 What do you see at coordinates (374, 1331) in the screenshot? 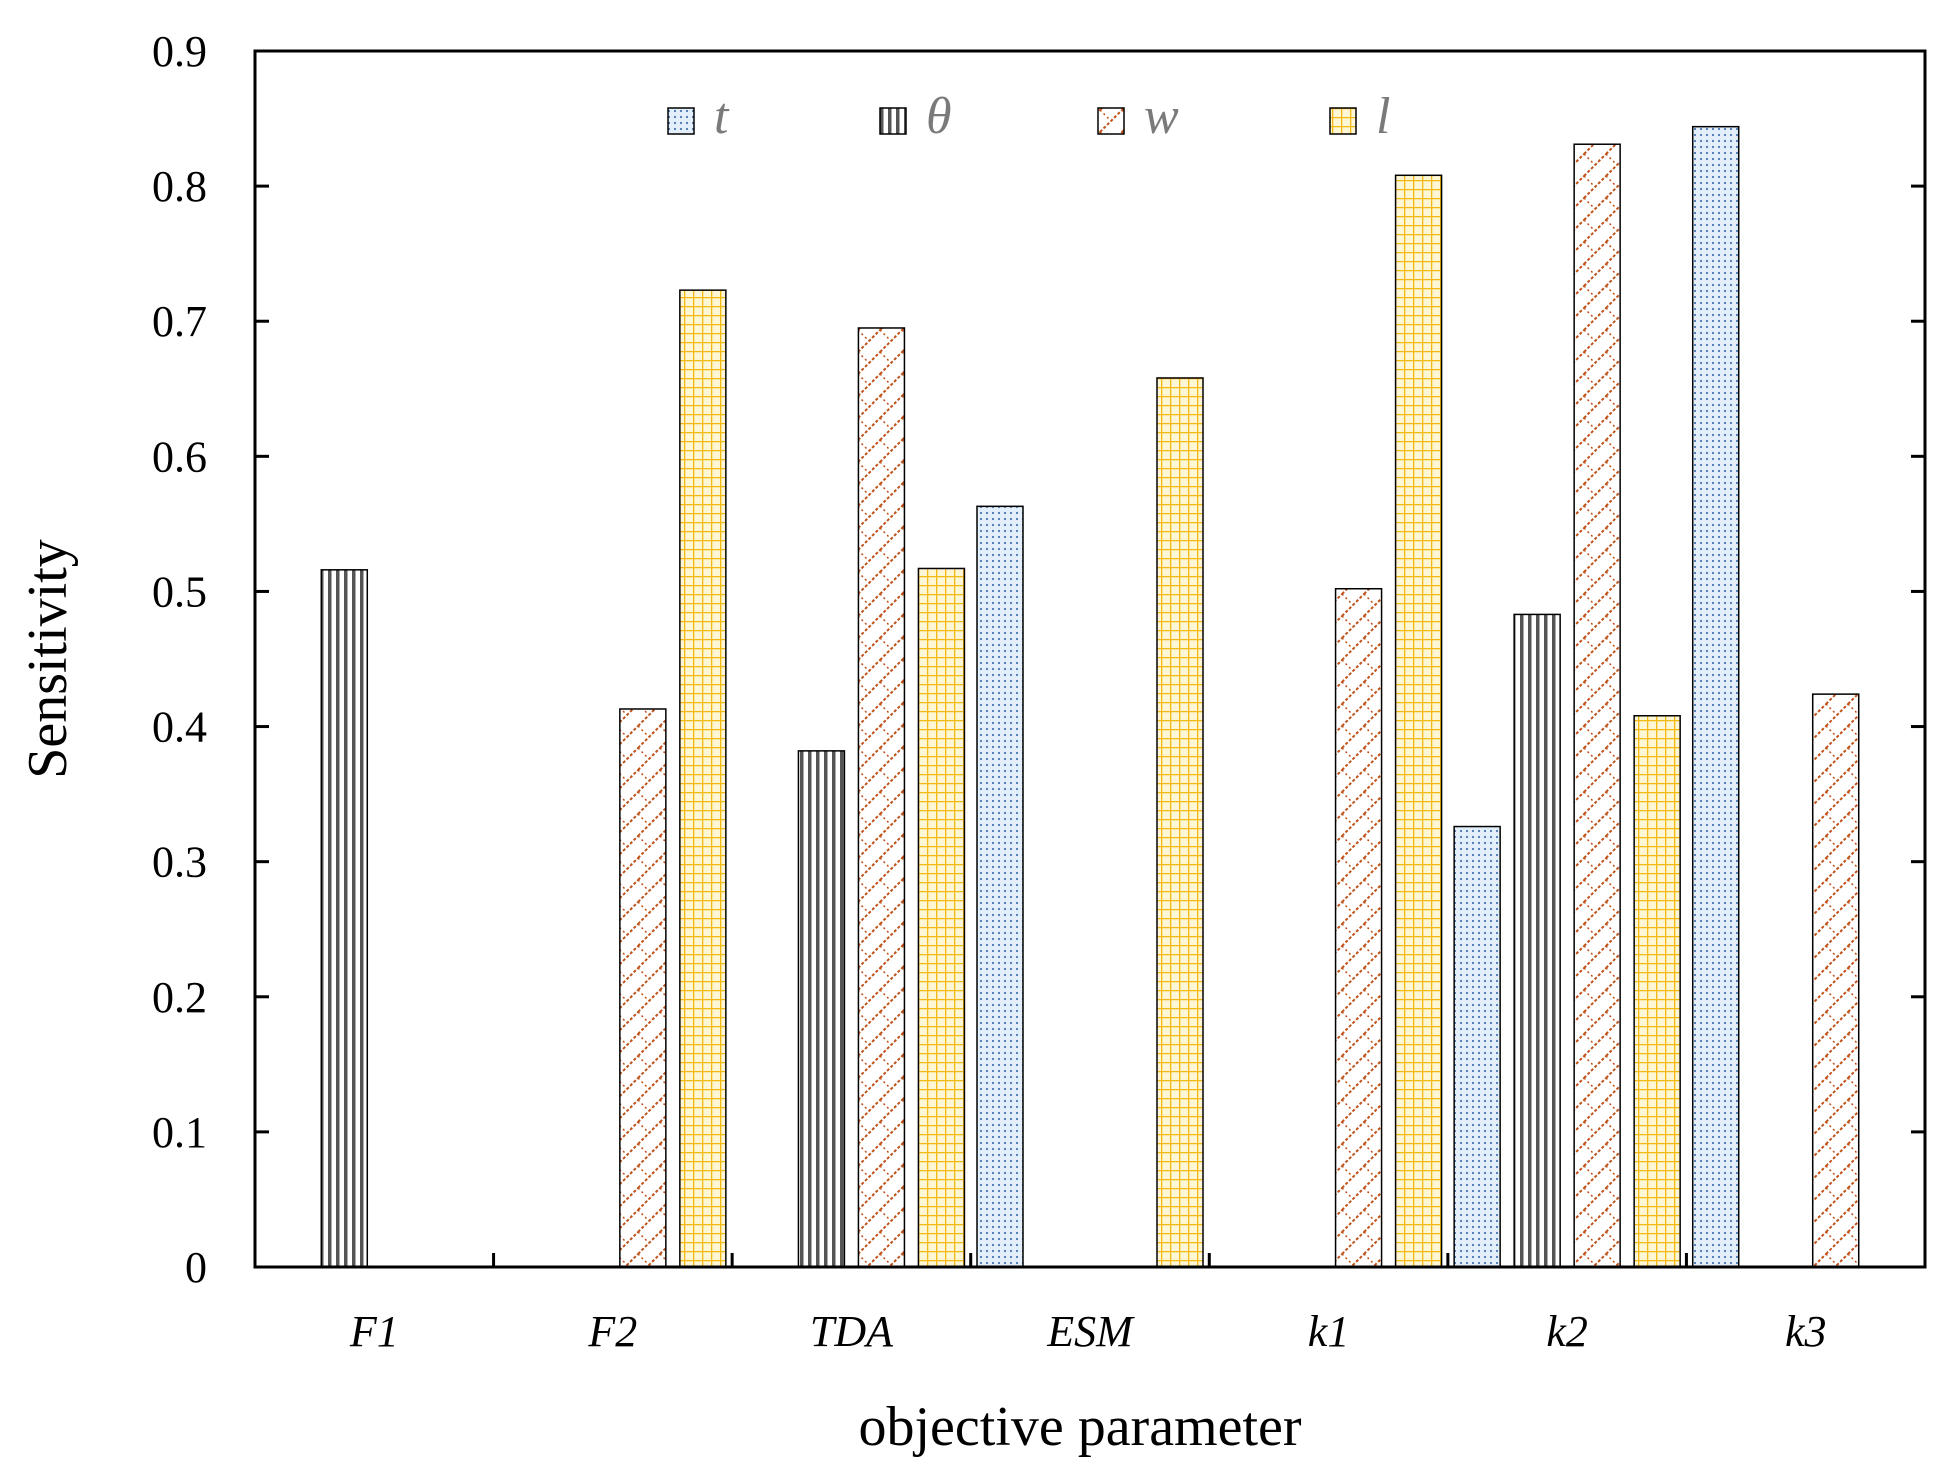
I see `x-category-label: F1` at bounding box center [374, 1331].